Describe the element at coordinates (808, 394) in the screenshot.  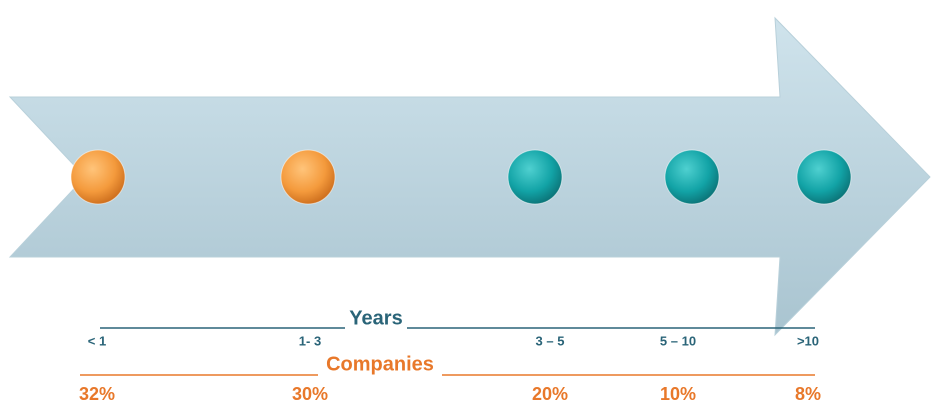
I see `company-share: 8%` at that location.